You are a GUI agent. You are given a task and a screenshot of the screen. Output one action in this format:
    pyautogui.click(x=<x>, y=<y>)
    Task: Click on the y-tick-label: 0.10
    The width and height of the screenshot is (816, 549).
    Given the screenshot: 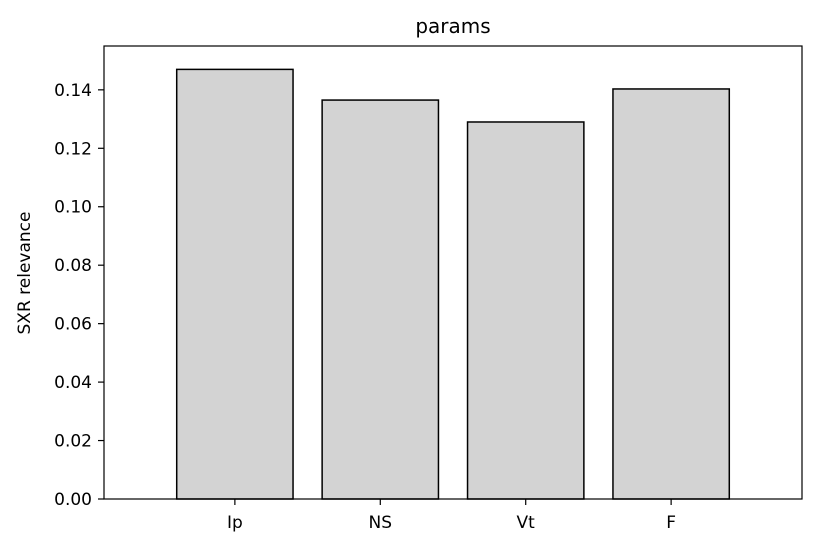 What is the action you would take?
    pyautogui.click(x=73, y=208)
    